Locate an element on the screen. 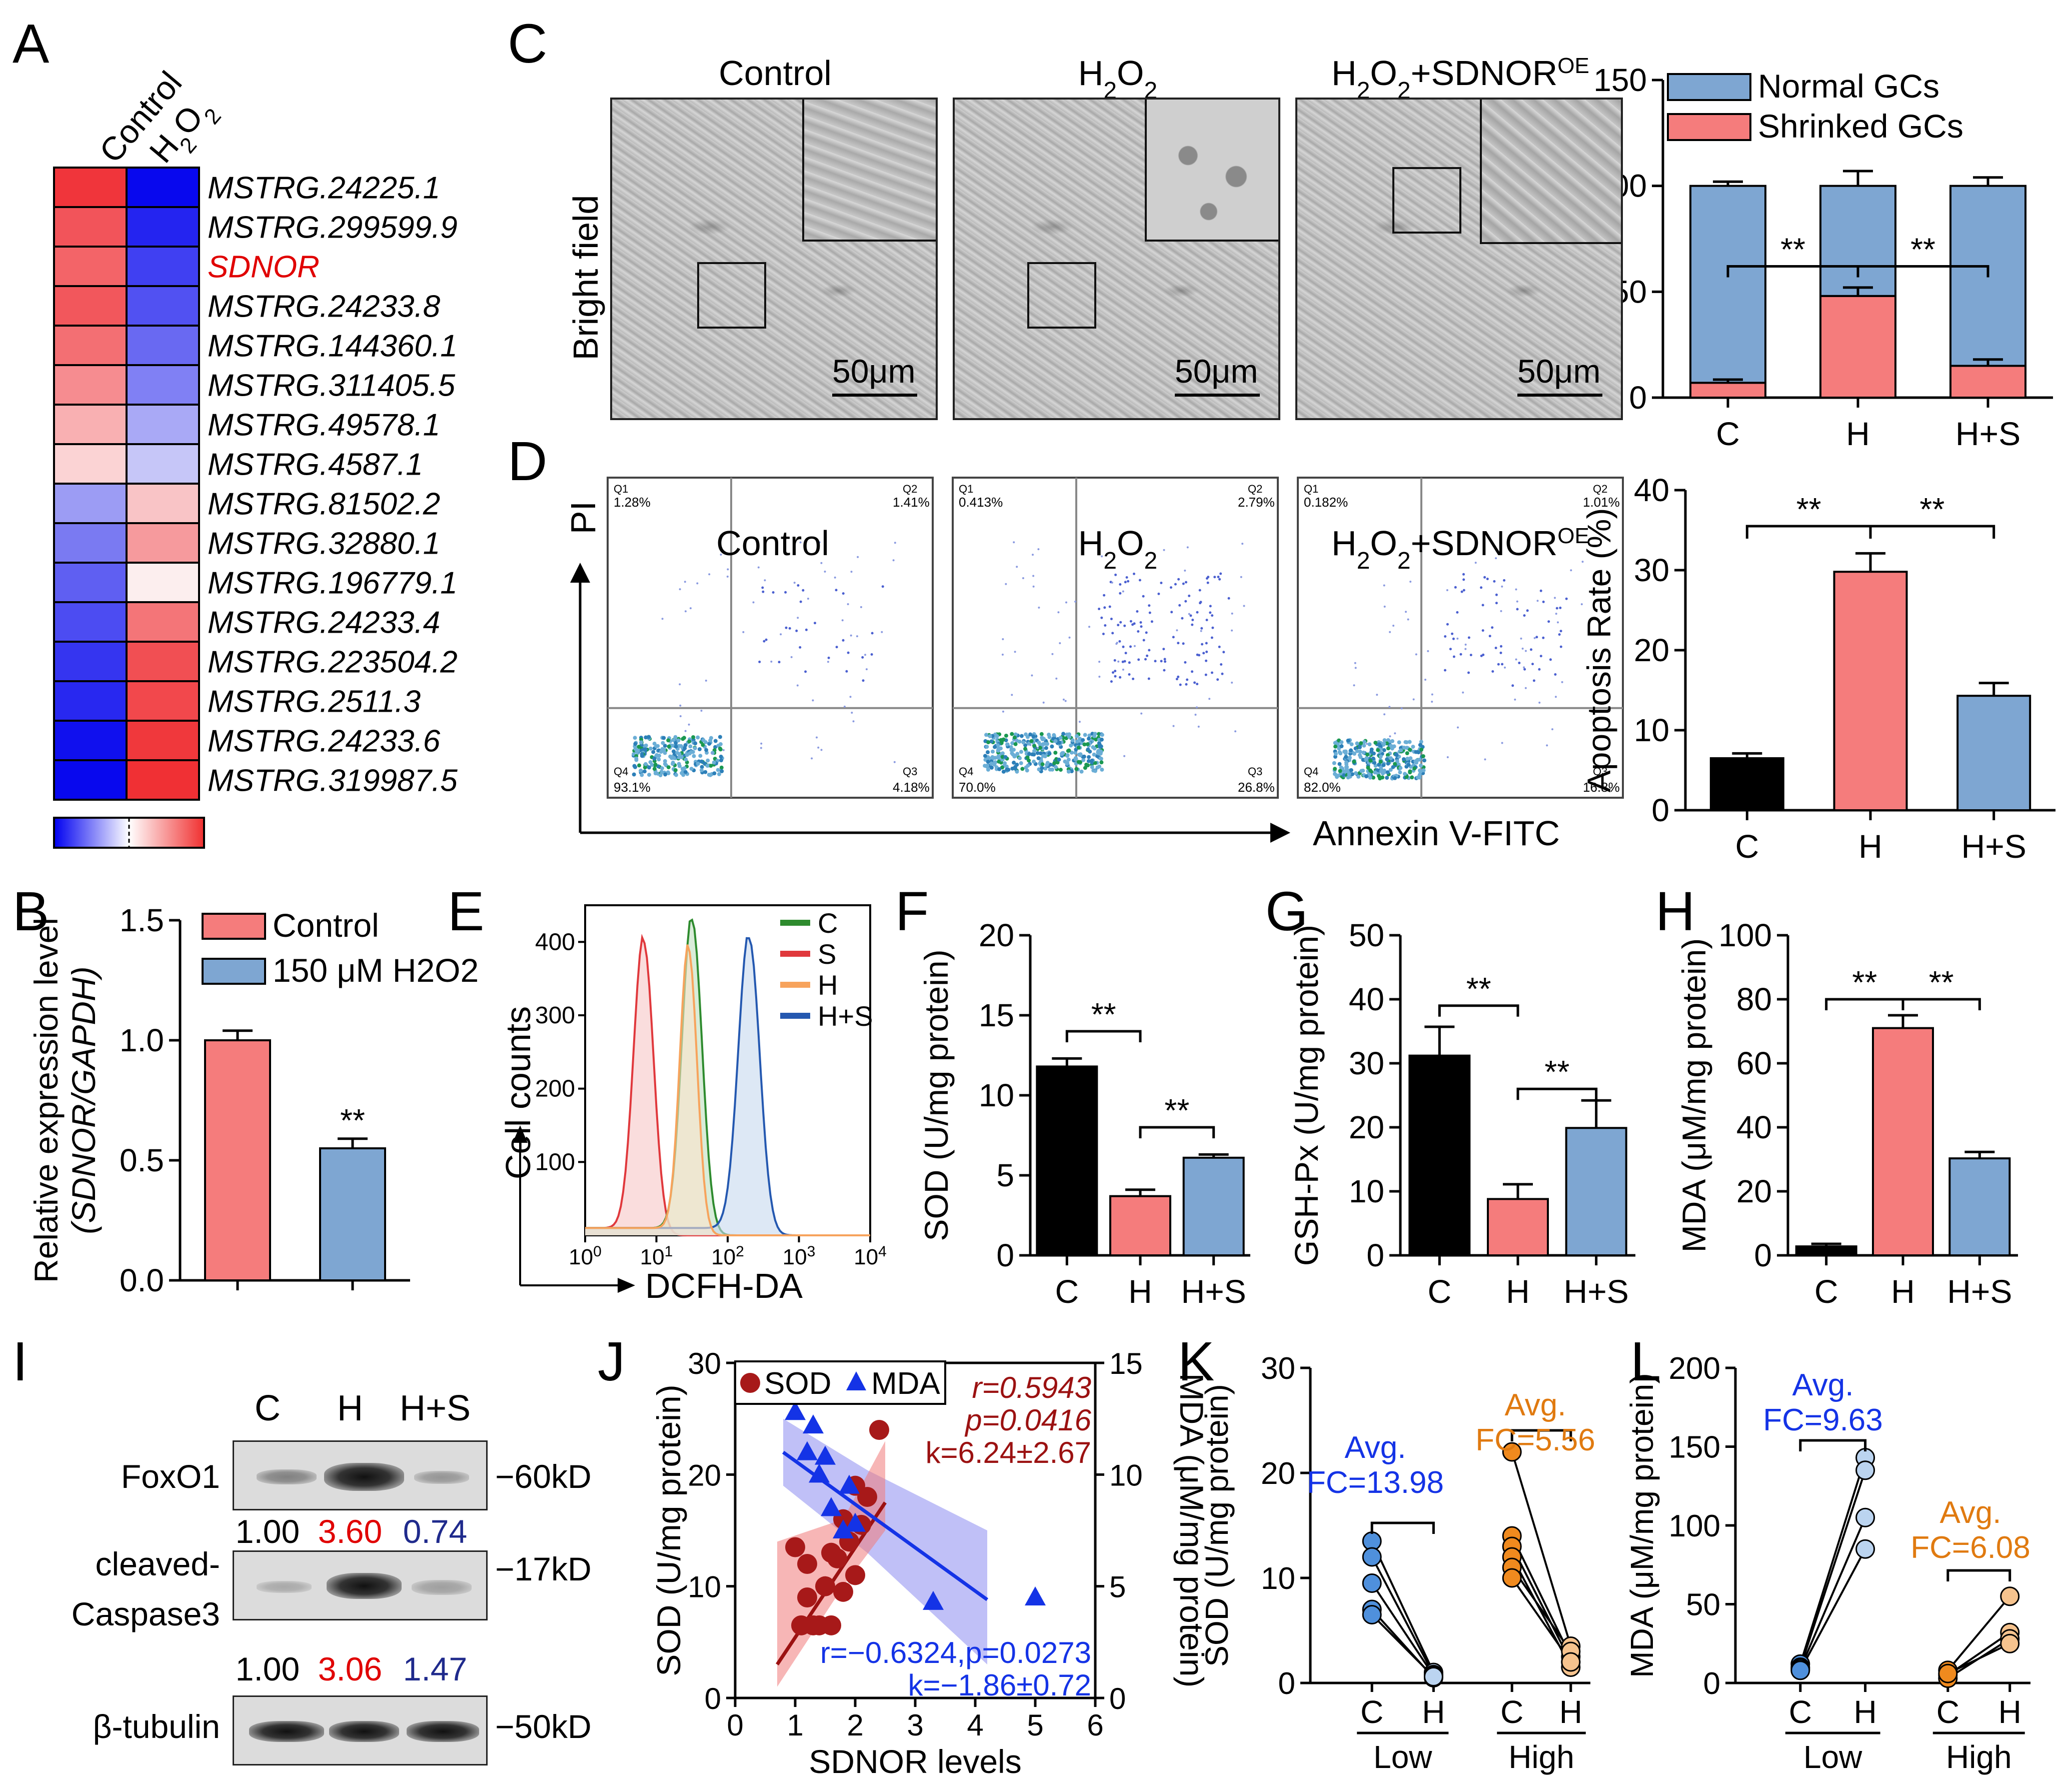 Image resolution: width=2067 pixels, height=1792 pixels. chart-d: 0 10 20 30 40 Apoptosis Rate (%) C H H+S ** ** is located at coordinates (1817, 668).